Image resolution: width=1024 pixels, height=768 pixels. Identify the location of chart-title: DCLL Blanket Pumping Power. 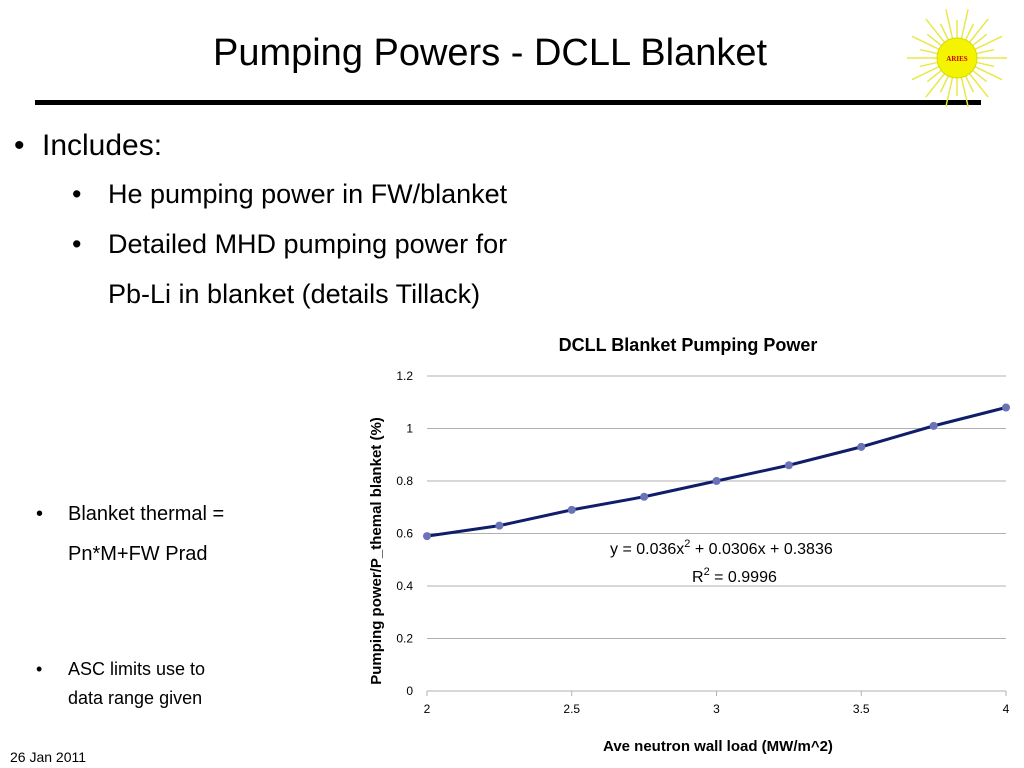
(688, 345).